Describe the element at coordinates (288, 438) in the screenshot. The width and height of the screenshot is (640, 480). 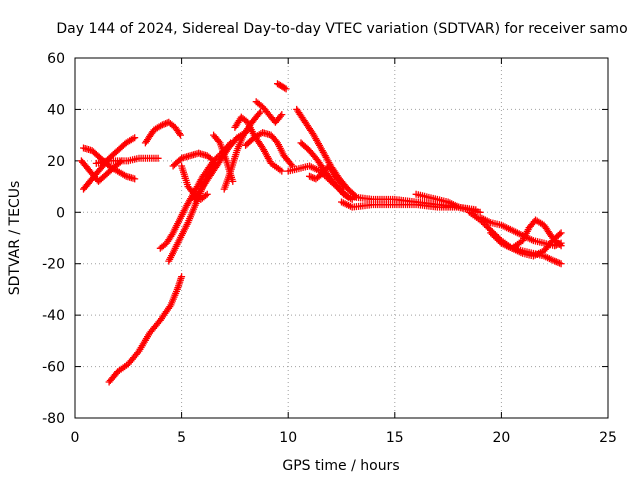
I see `x-tick-label: 10` at that location.